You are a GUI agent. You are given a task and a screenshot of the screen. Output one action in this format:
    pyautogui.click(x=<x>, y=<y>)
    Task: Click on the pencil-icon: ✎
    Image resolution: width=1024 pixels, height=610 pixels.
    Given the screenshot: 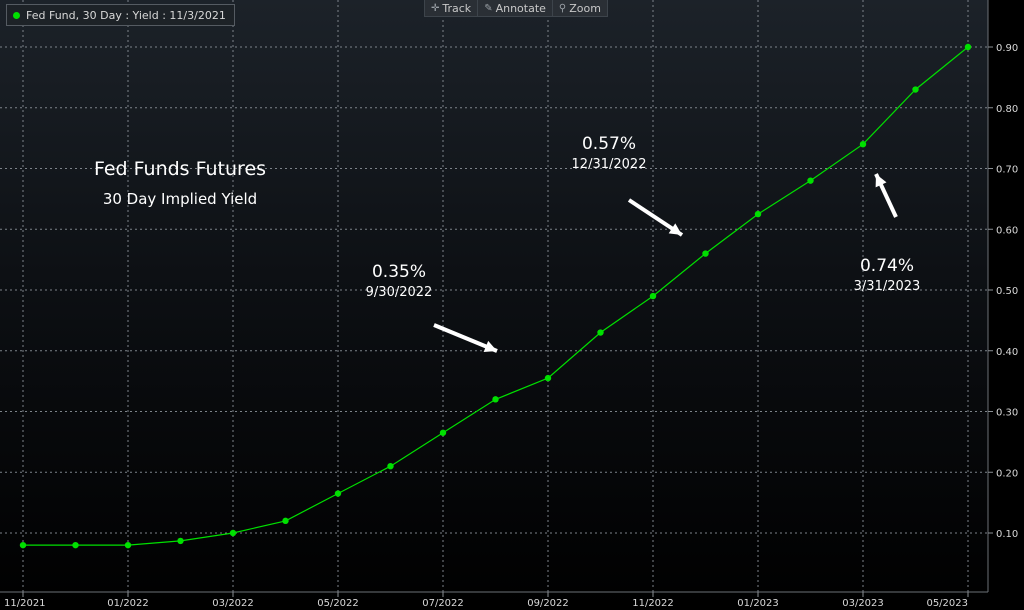 What is the action you would take?
    pyautogui.click(x=488, y=8)
    